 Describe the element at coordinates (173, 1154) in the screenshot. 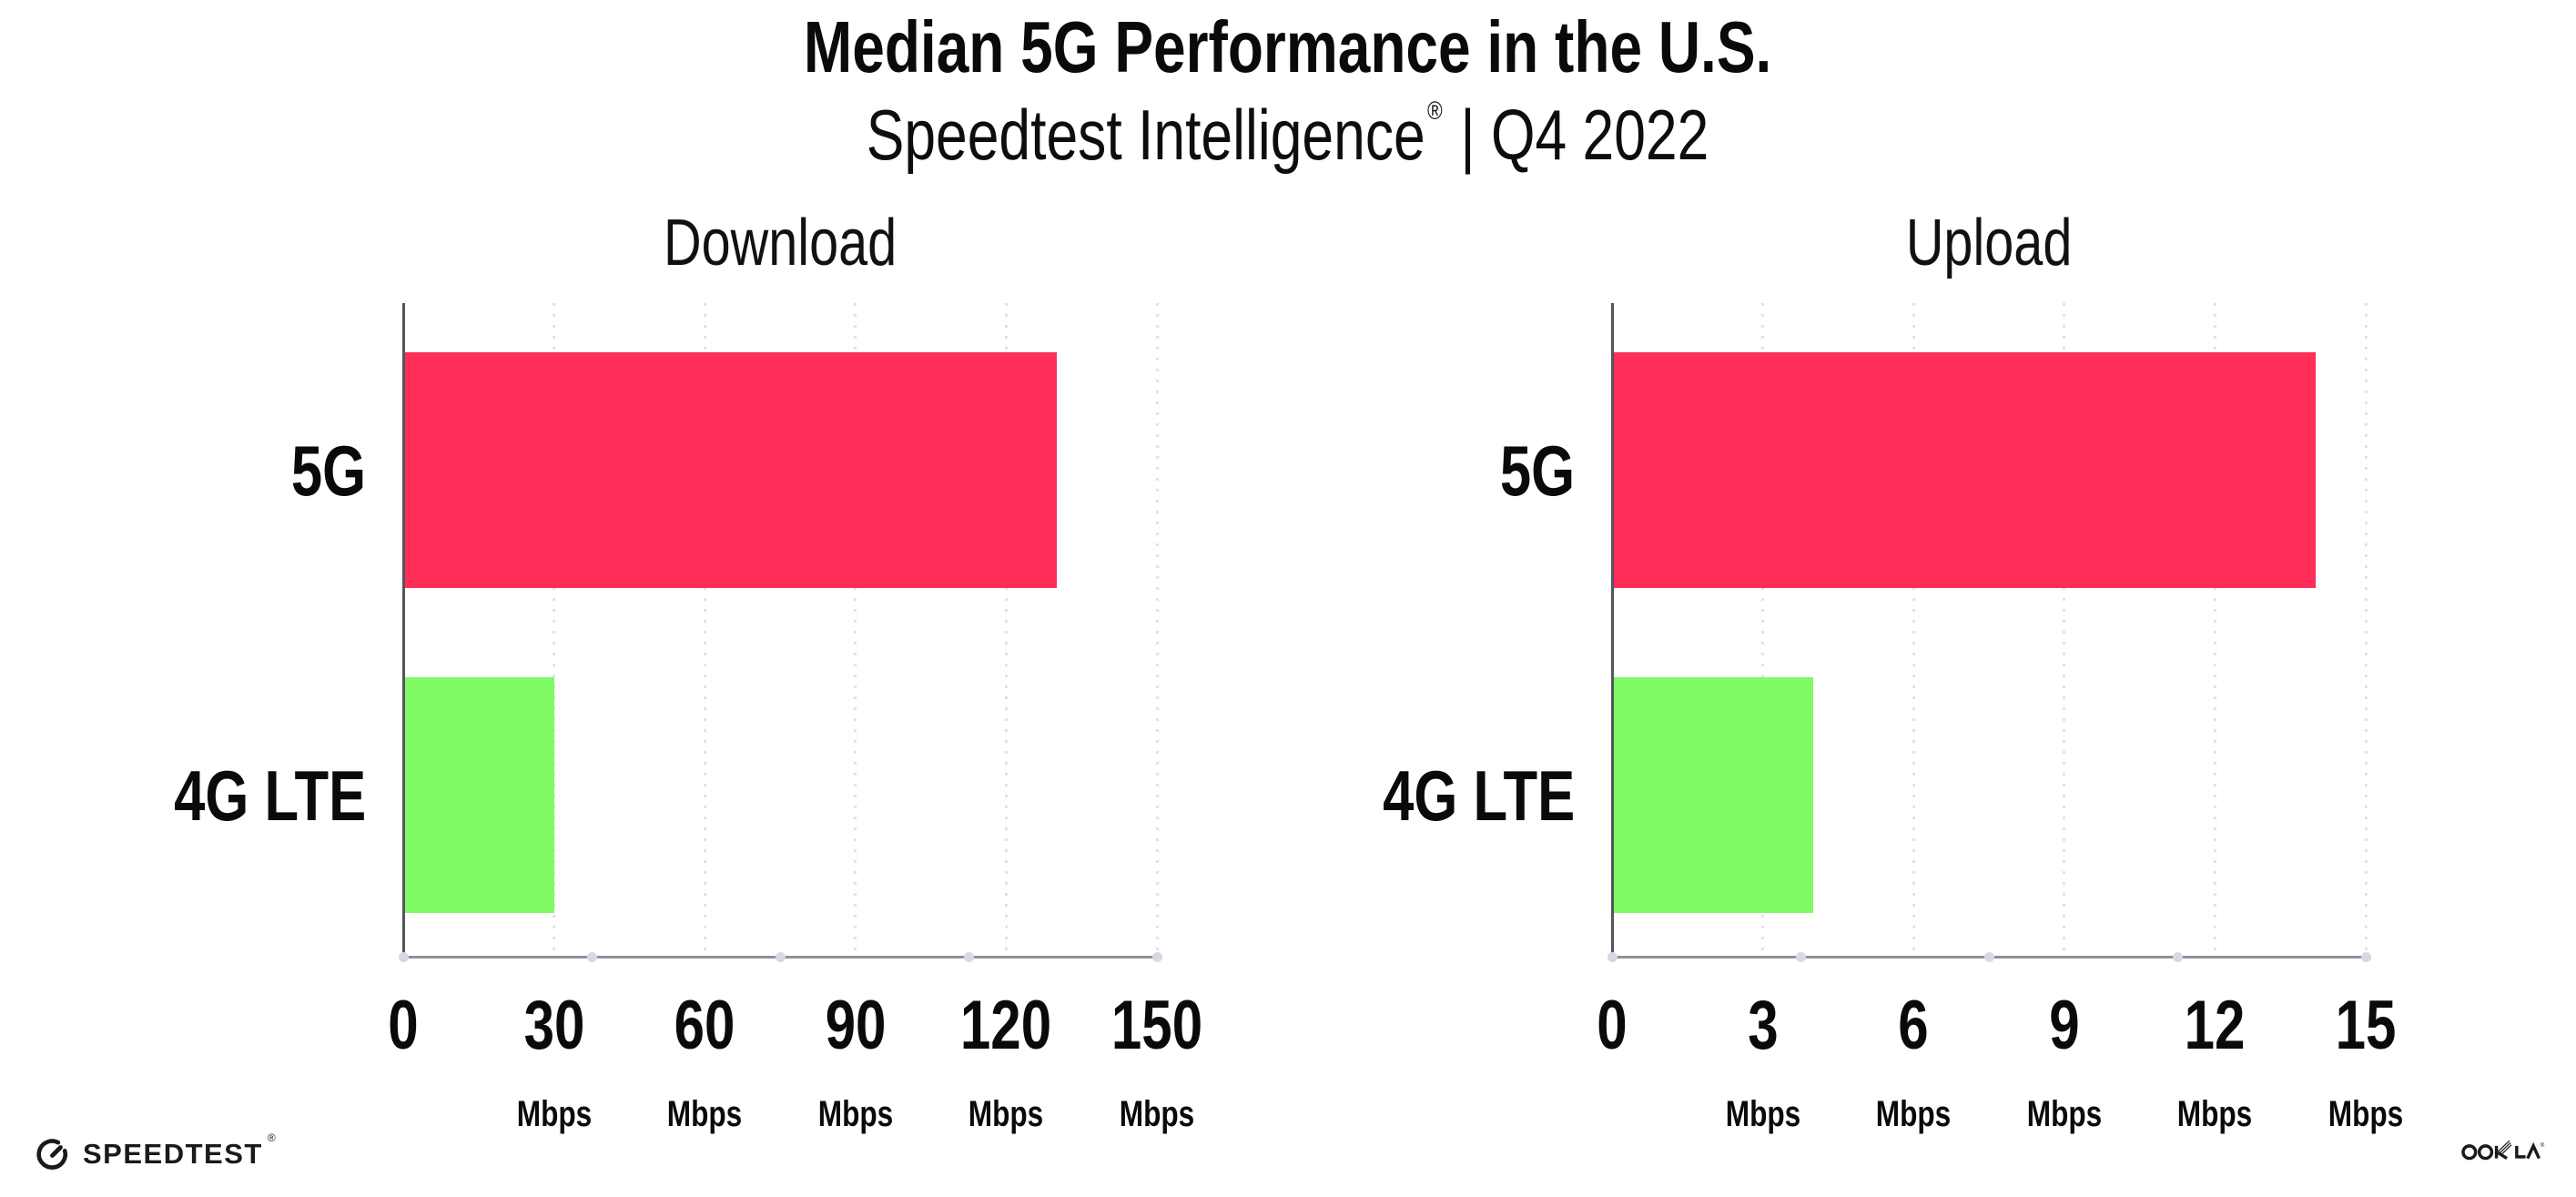

I see `speedtest-wordmark: SPEEDTEST` at that location.